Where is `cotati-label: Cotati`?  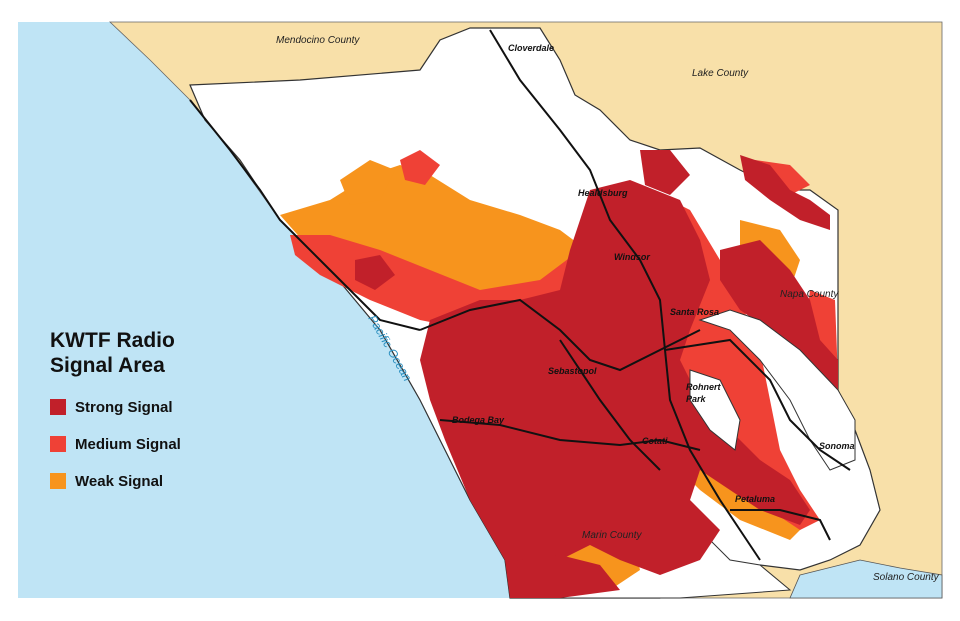 cotati-label: Cotati is located at coordinates (655, 441).